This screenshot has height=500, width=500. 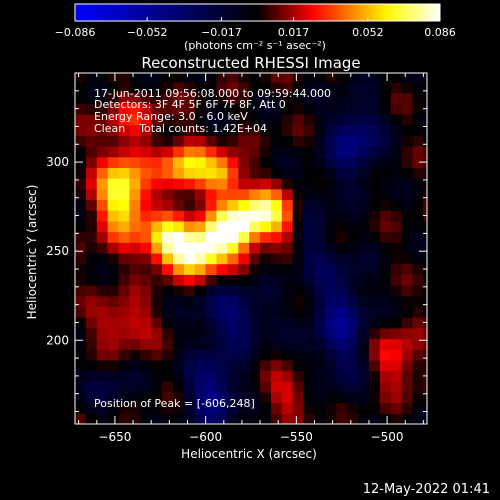 What do you see at coordinates (57, 162) in the screenshot?
I see `y-tick-label: 300` at bounding box center [57, 162].